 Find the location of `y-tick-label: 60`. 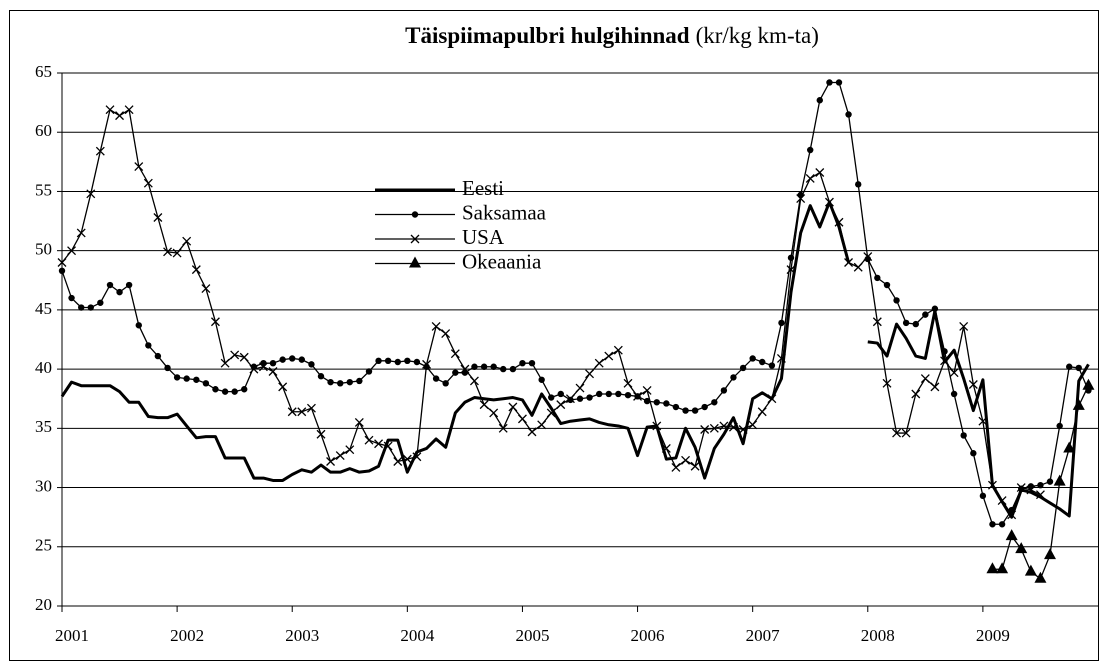

y-tick-label: 60 is located at coordinates (43, 130).